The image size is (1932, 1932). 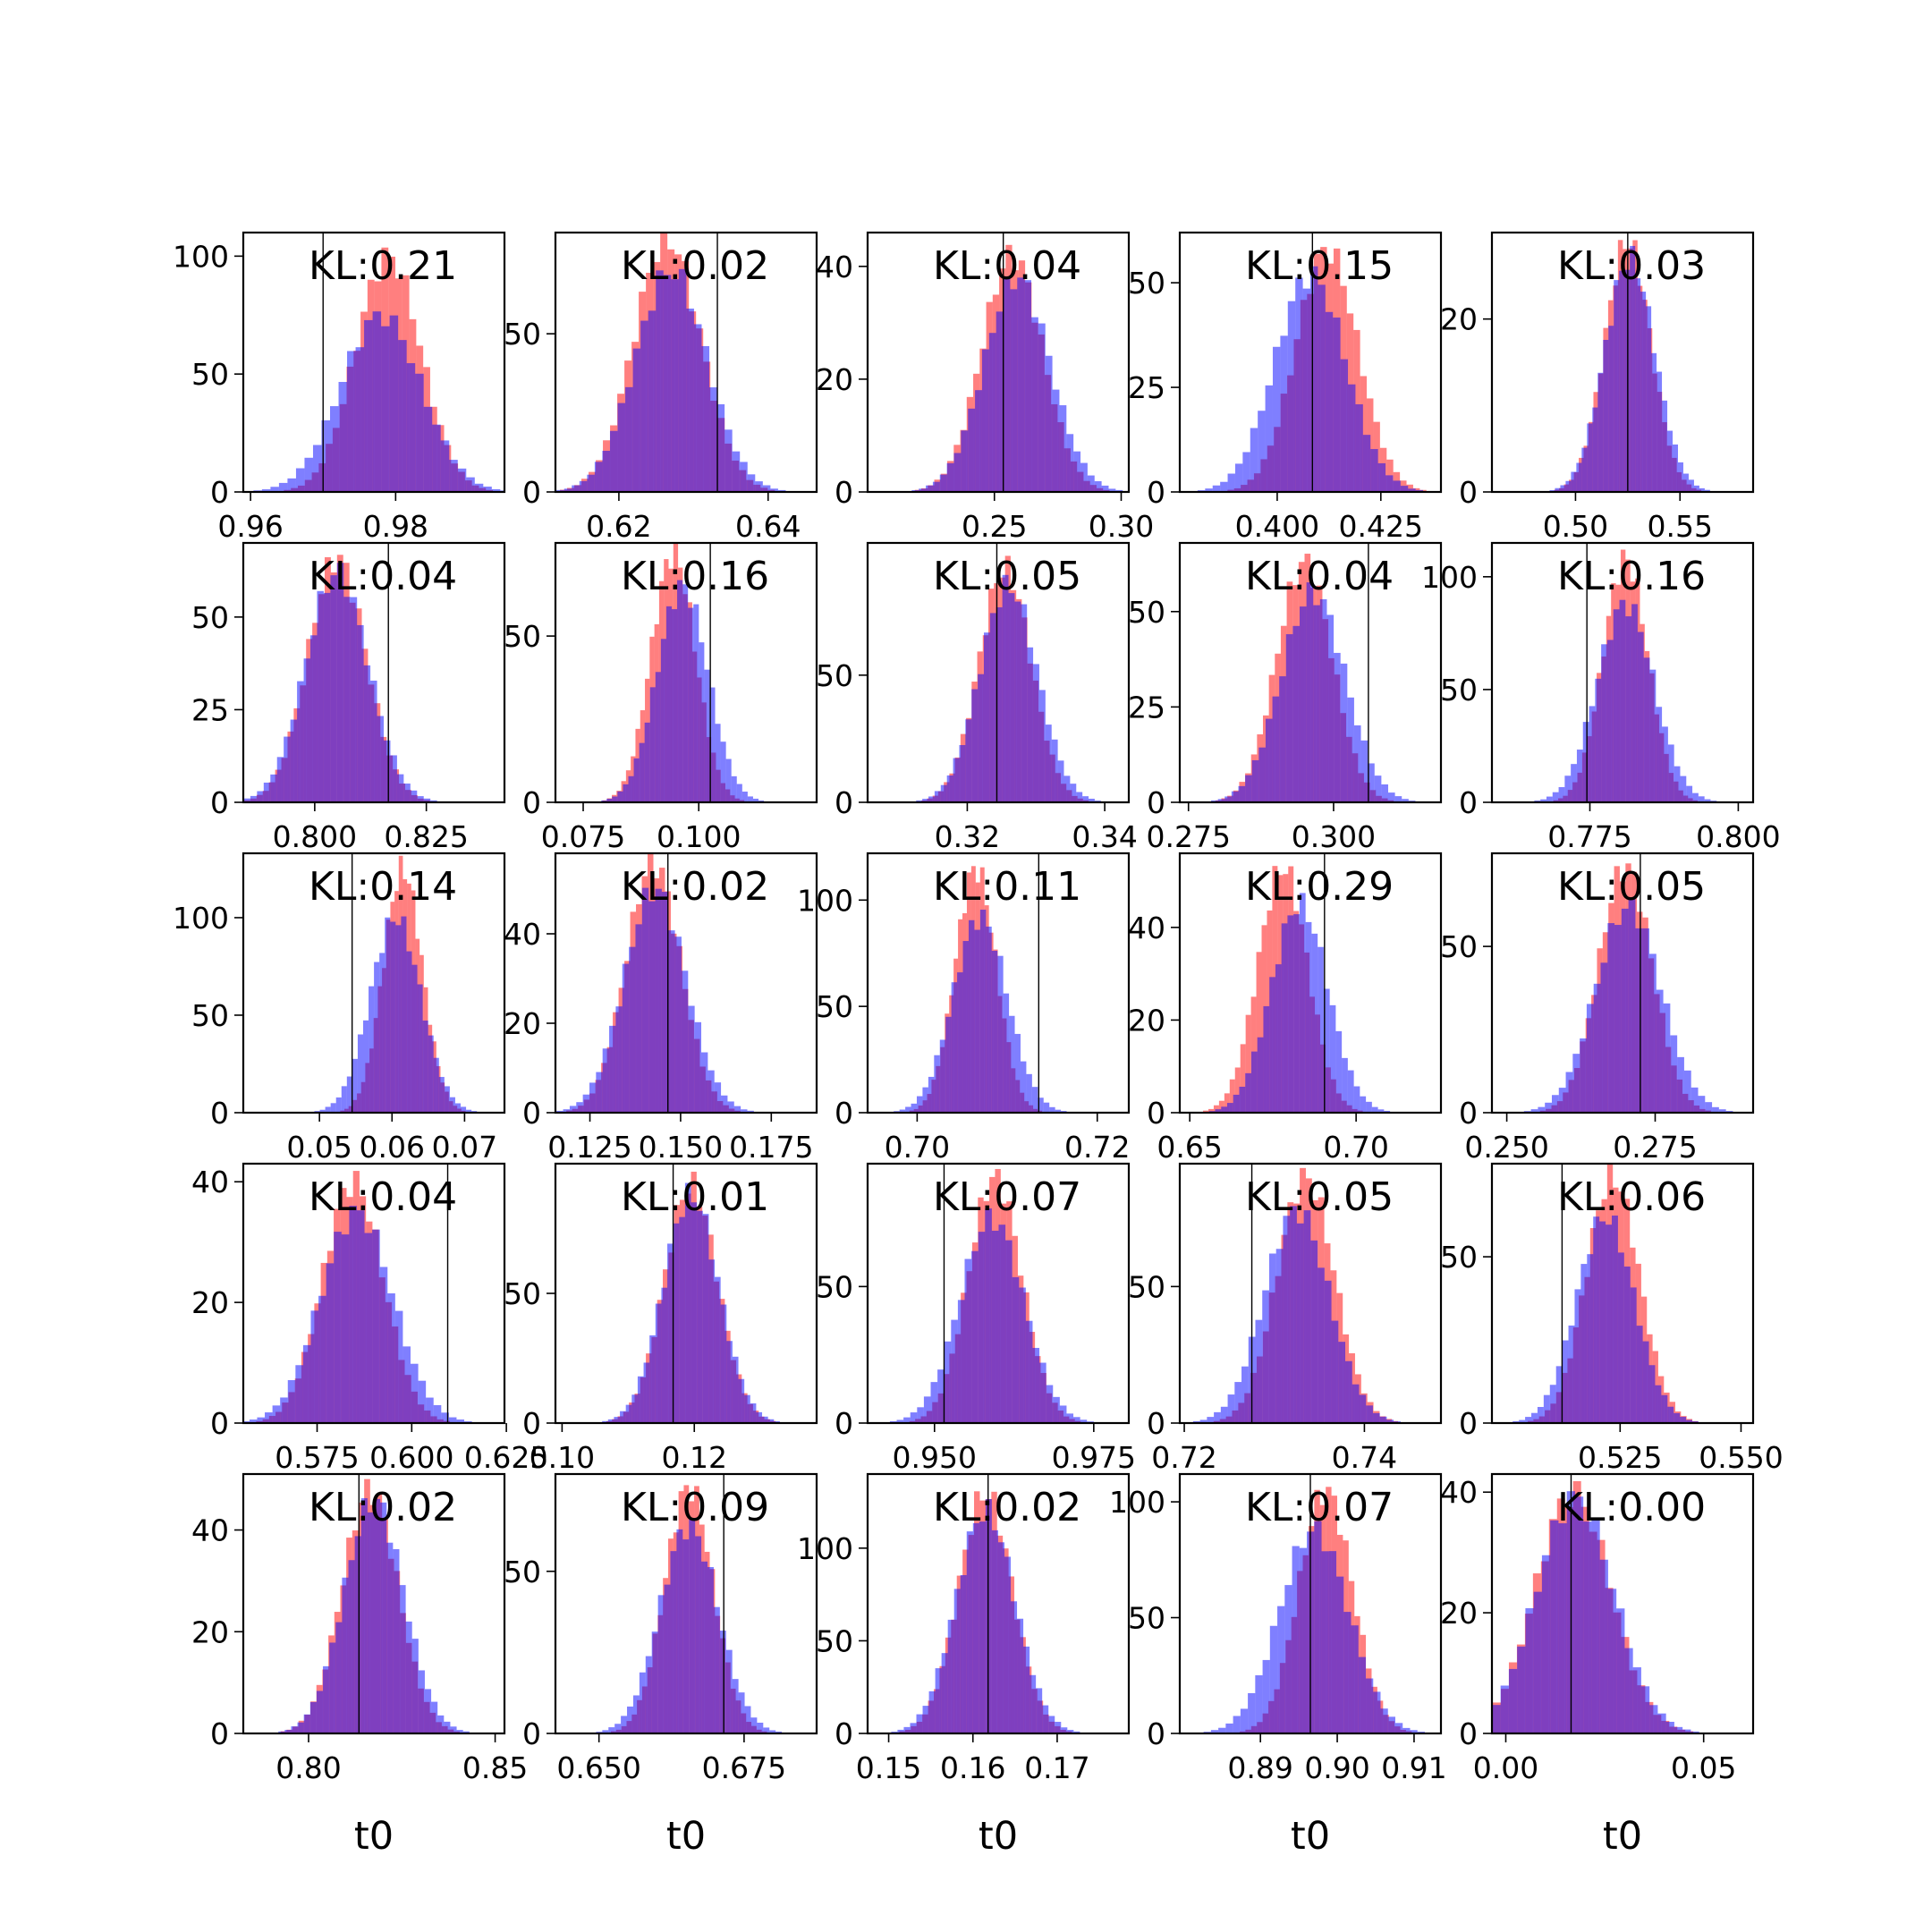 What do you see at coordinates (1319, 1507) in the screenshot?
I see `kl-label: KL:0.07` at bounding box center [1319, 1507].